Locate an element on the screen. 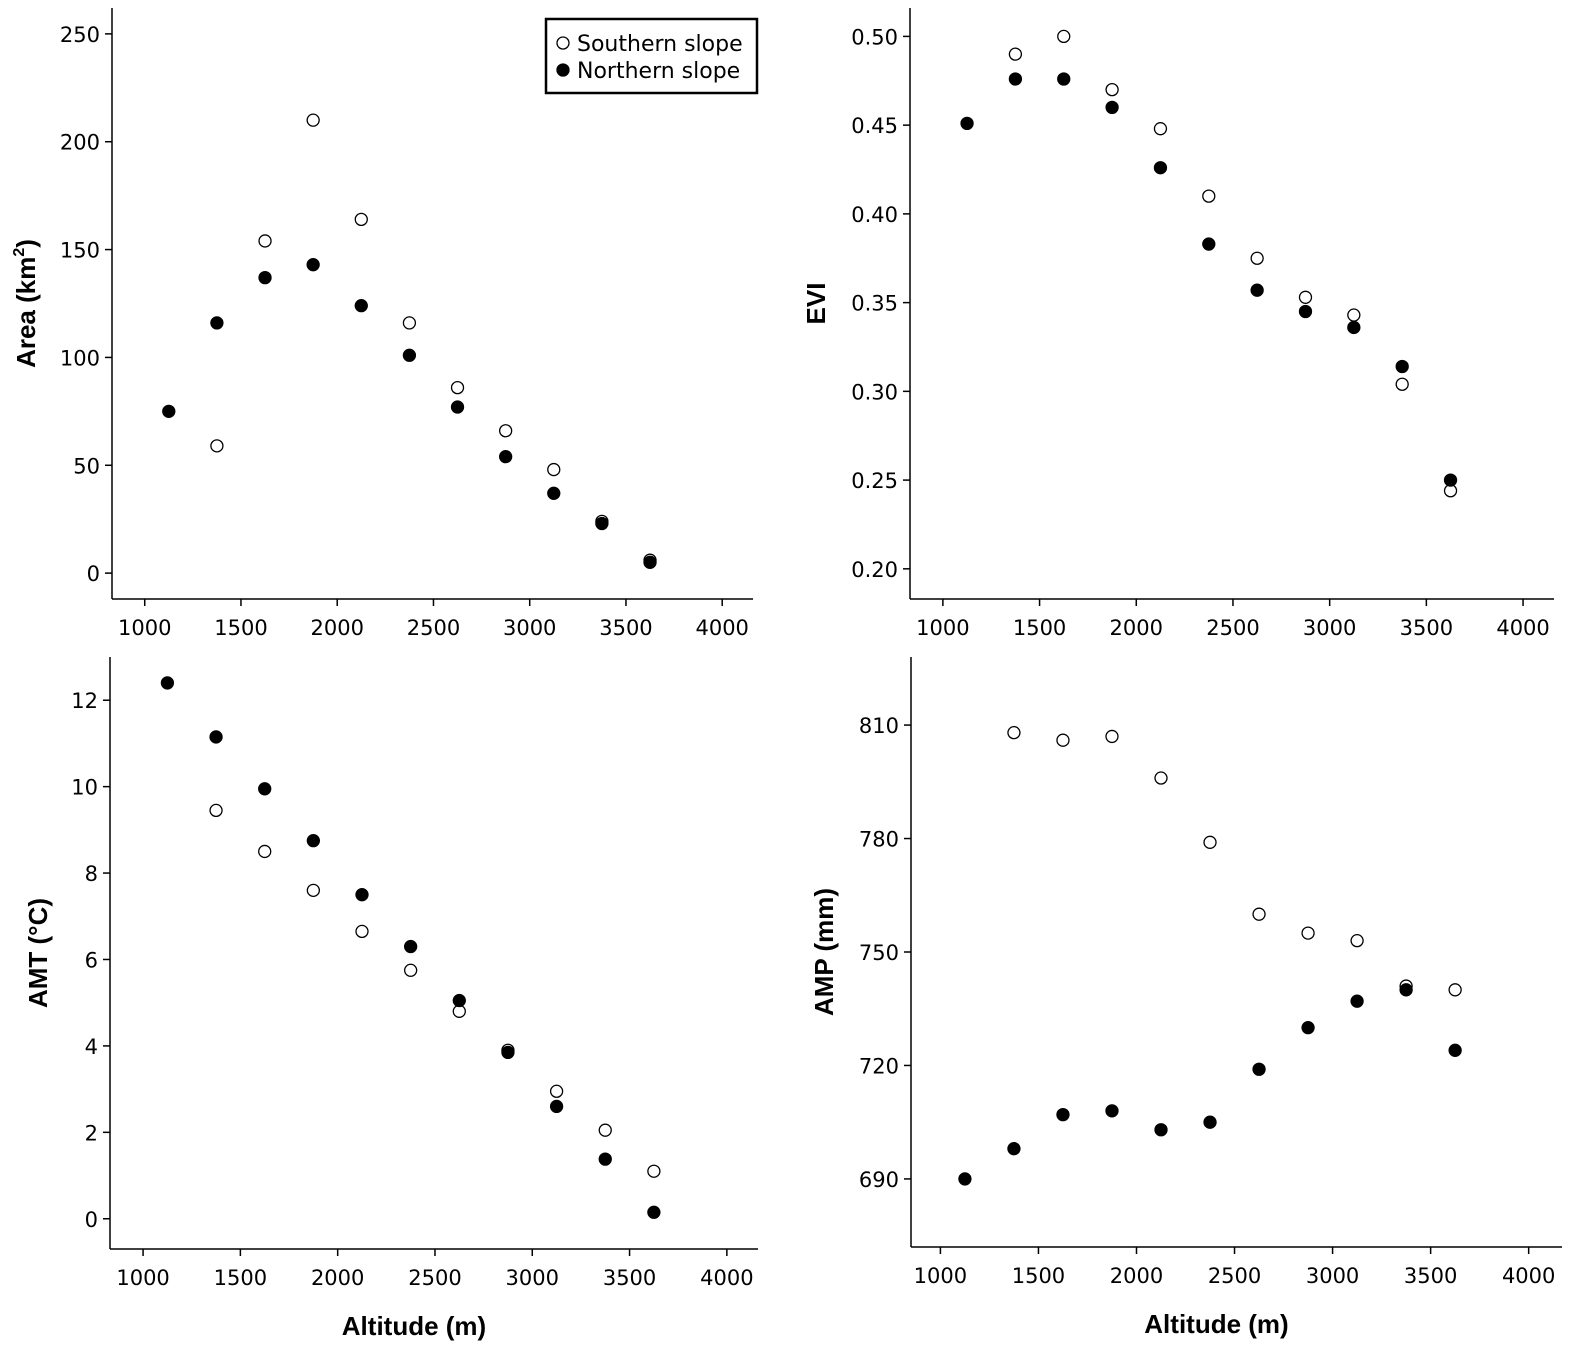 The height and width of the screenshot is (1352, 1575). y-tick-label: 720 is located at coordinates (879, 1066).